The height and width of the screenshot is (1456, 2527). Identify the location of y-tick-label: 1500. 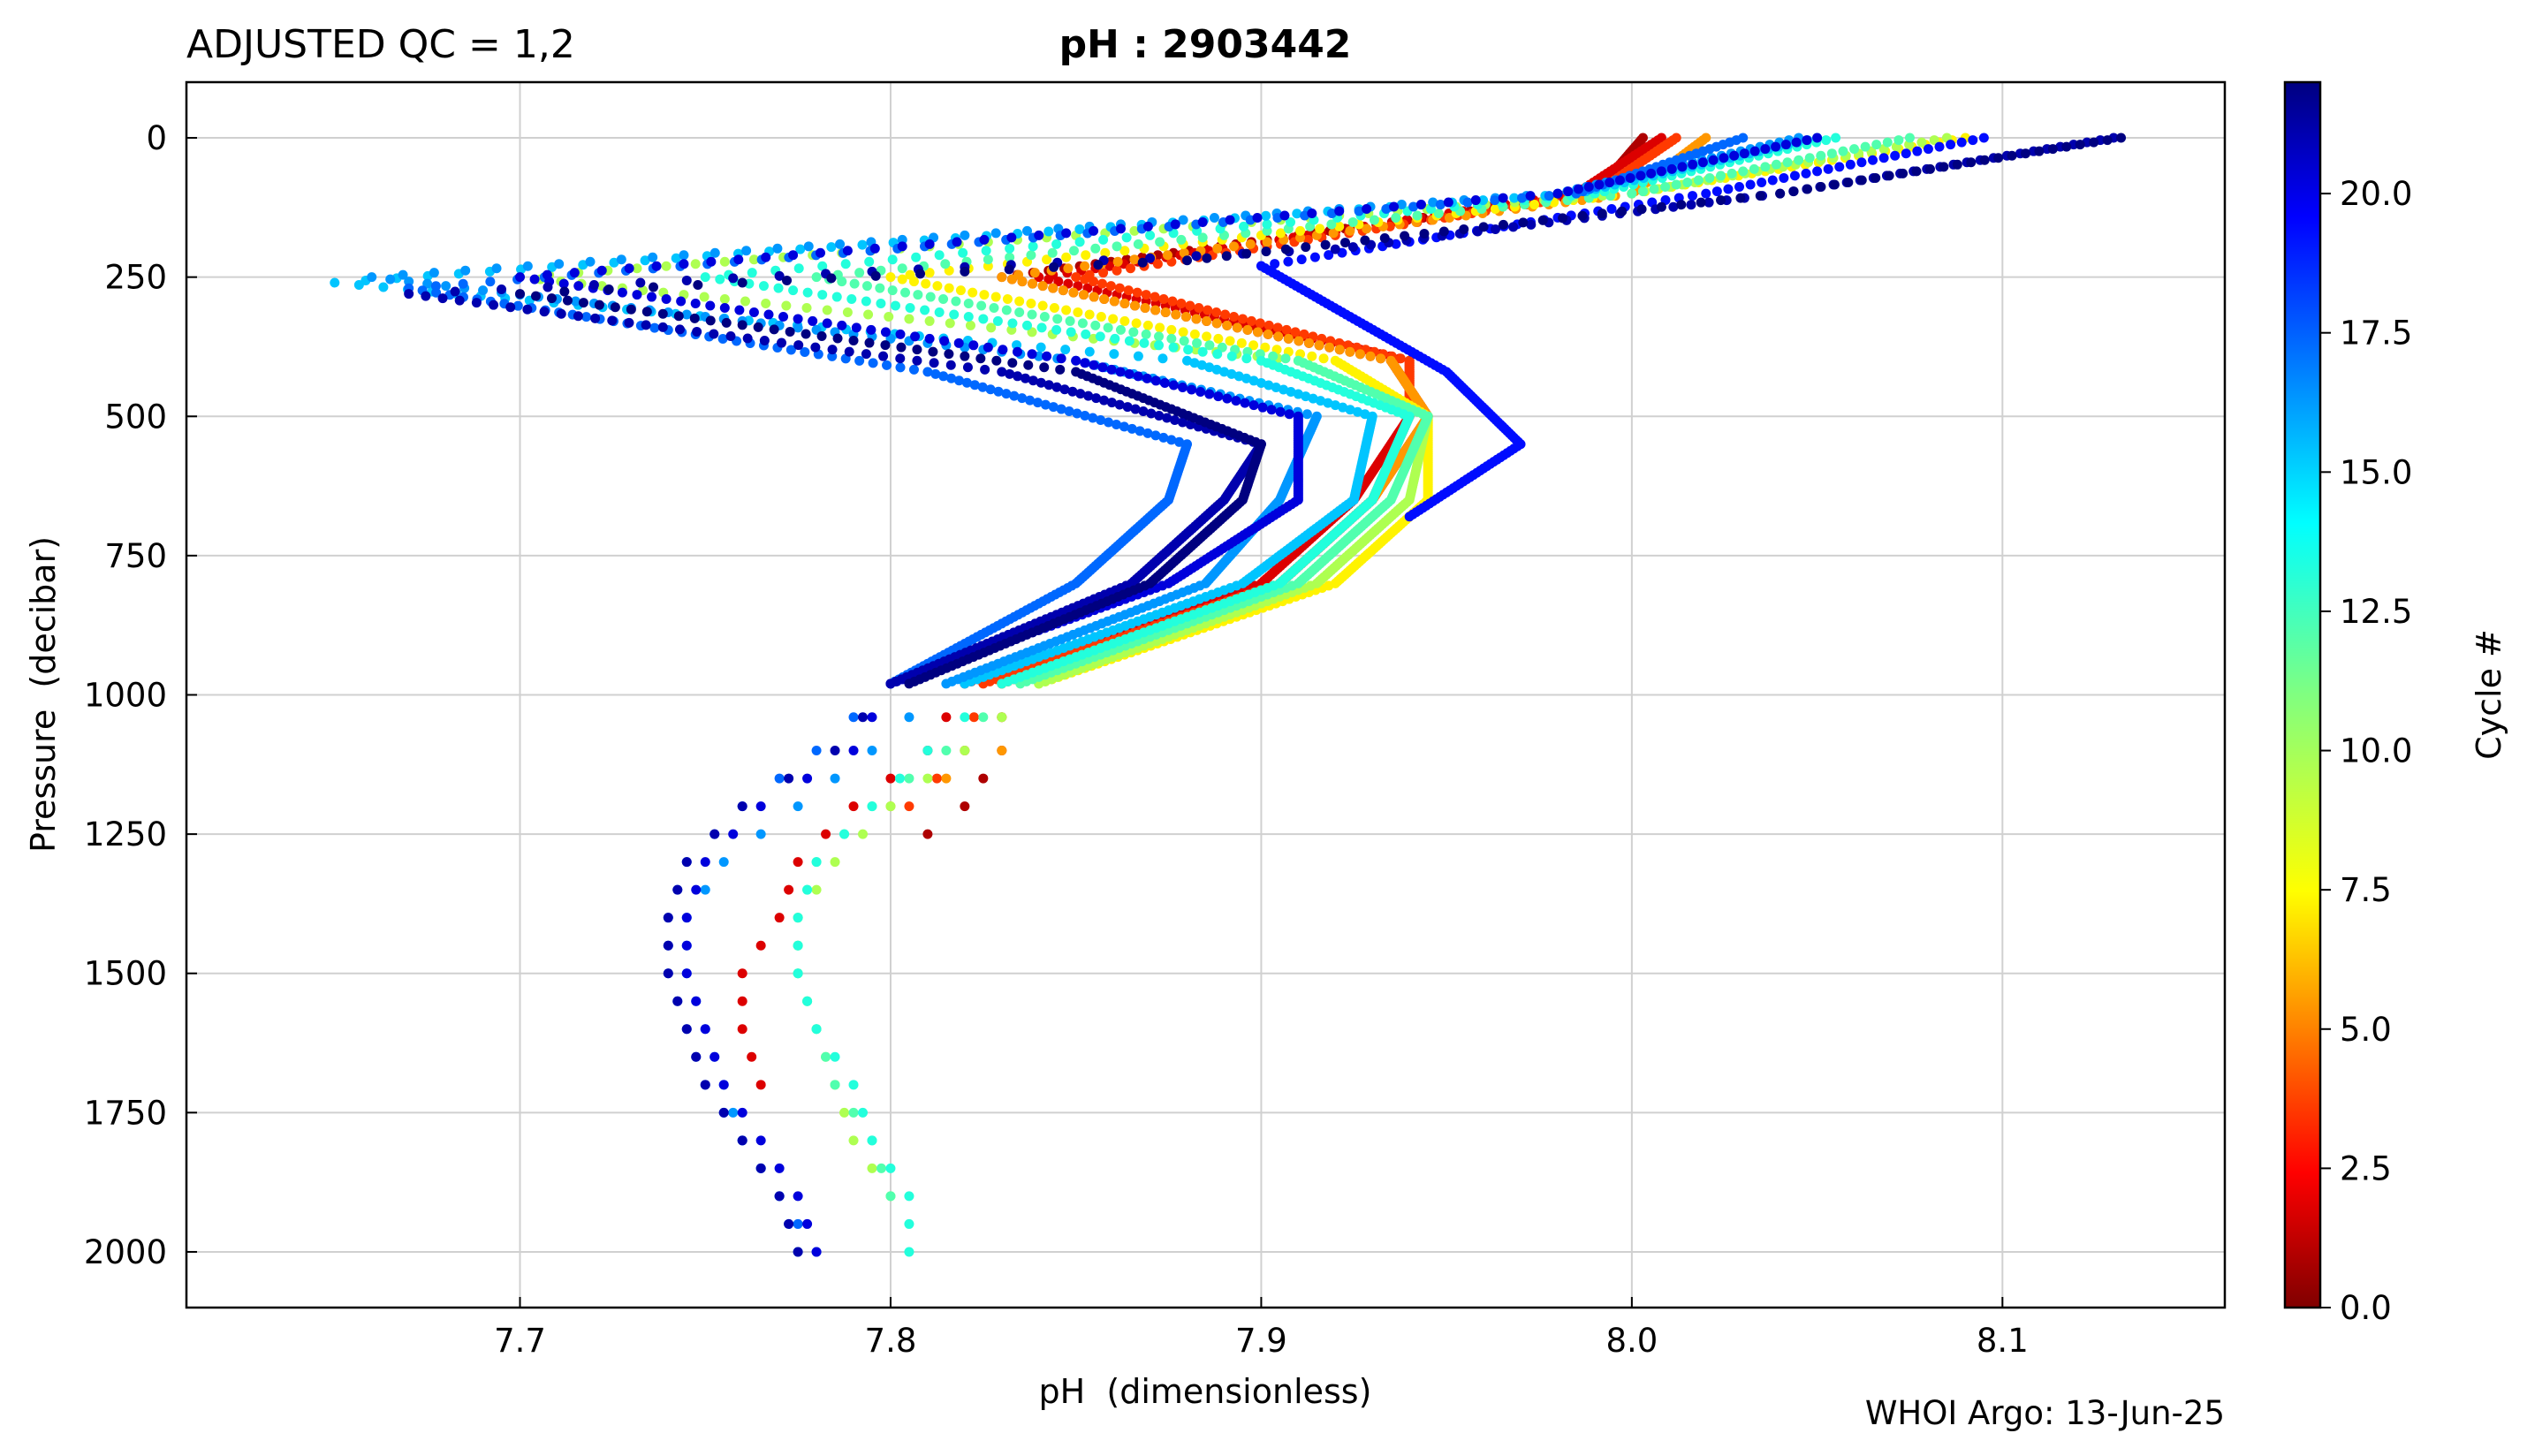
(125, 974).